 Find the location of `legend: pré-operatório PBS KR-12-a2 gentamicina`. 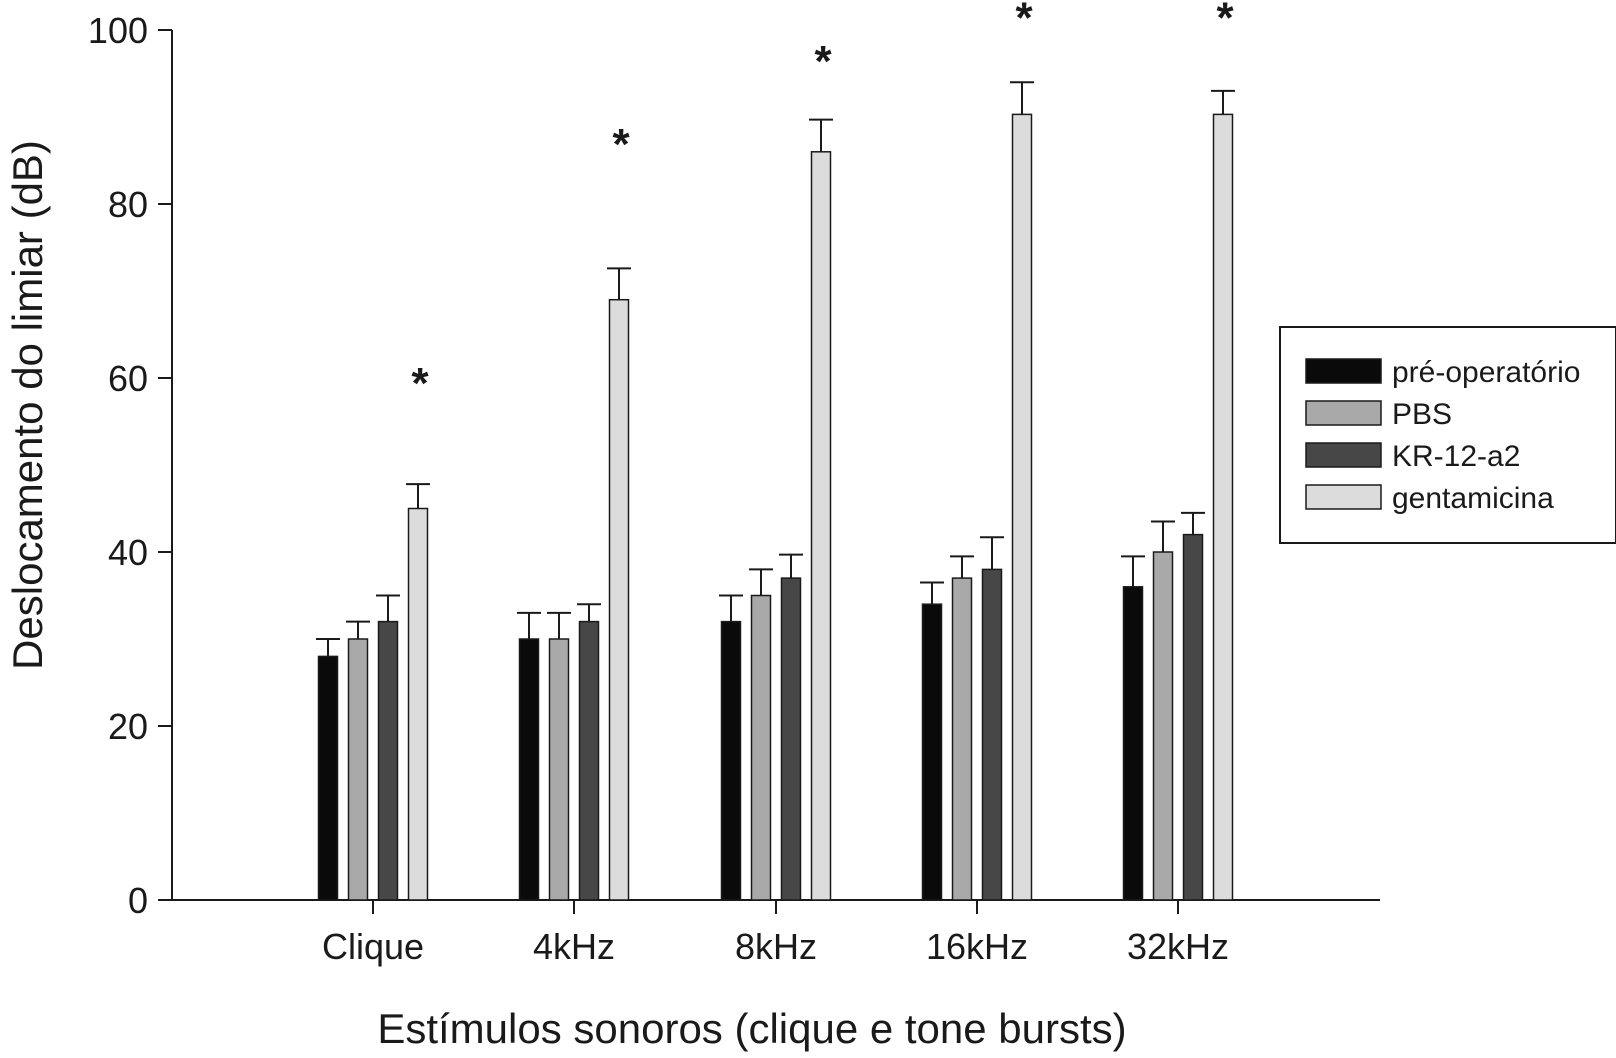

legend: pré-operatório PBS KR-12-a2 gentamicina is located at coordinates (1447, 435).